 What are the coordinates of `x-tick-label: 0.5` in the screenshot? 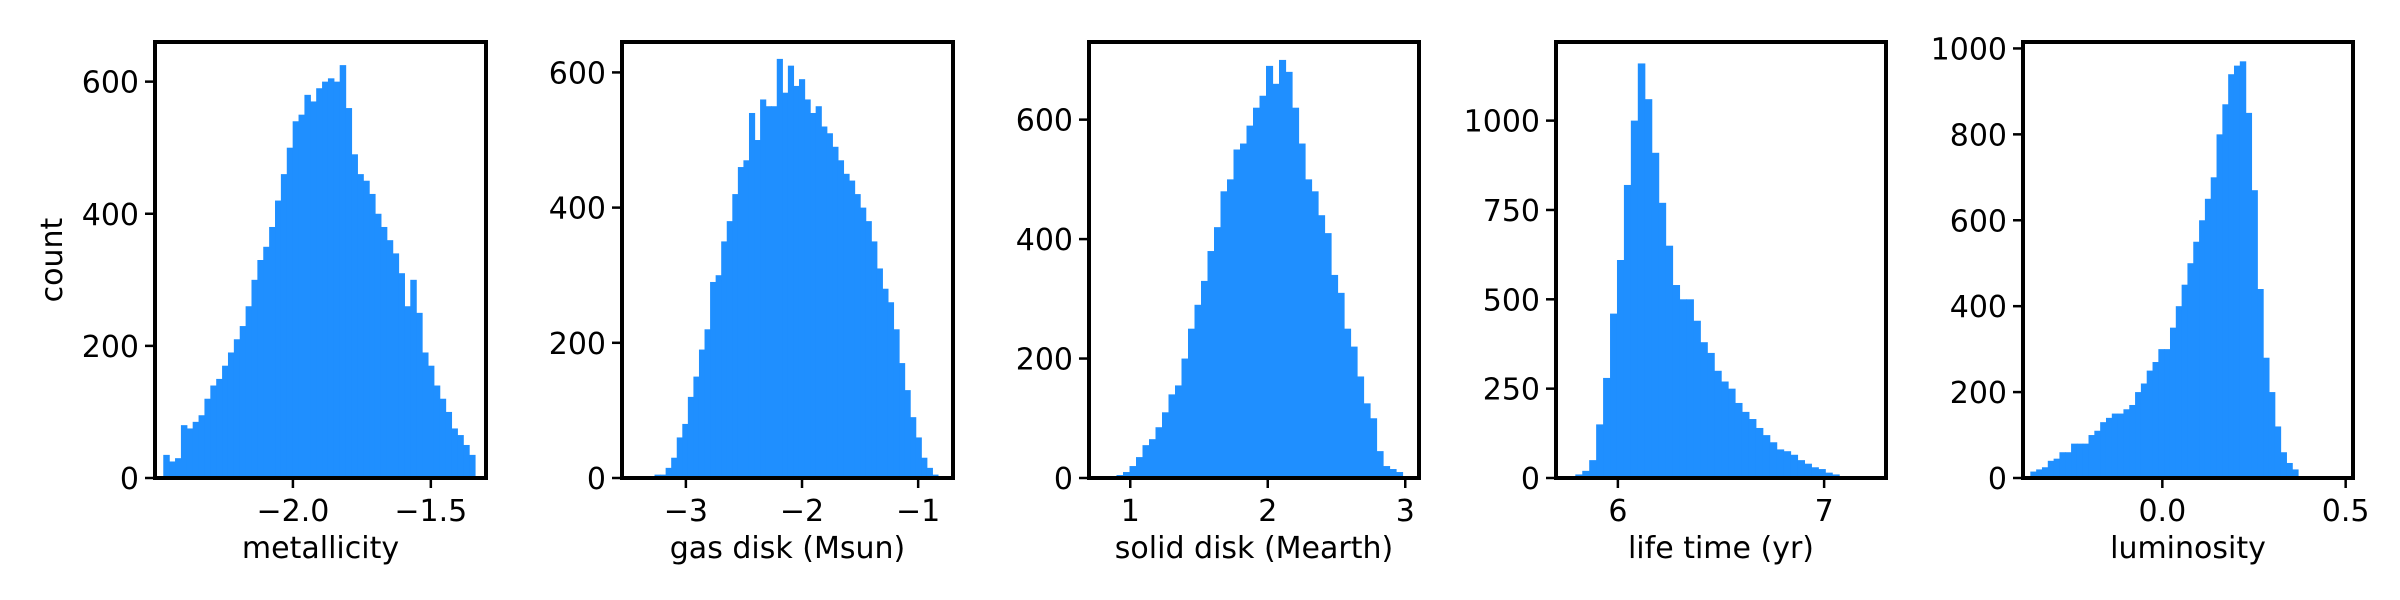 It's located at (2346, 511).